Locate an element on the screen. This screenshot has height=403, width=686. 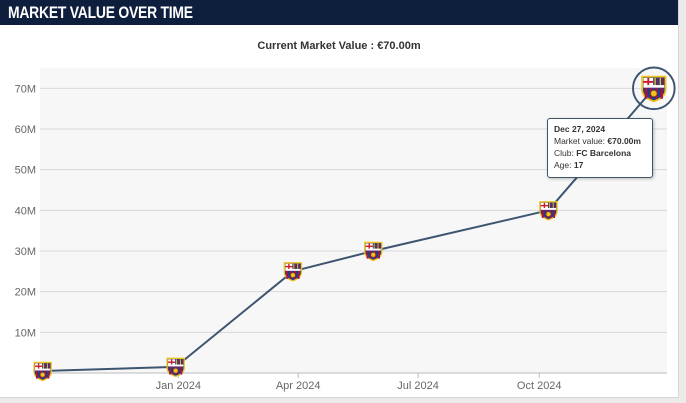
x-tick-label: Oct 2024 is located at coordinates (539, 386).